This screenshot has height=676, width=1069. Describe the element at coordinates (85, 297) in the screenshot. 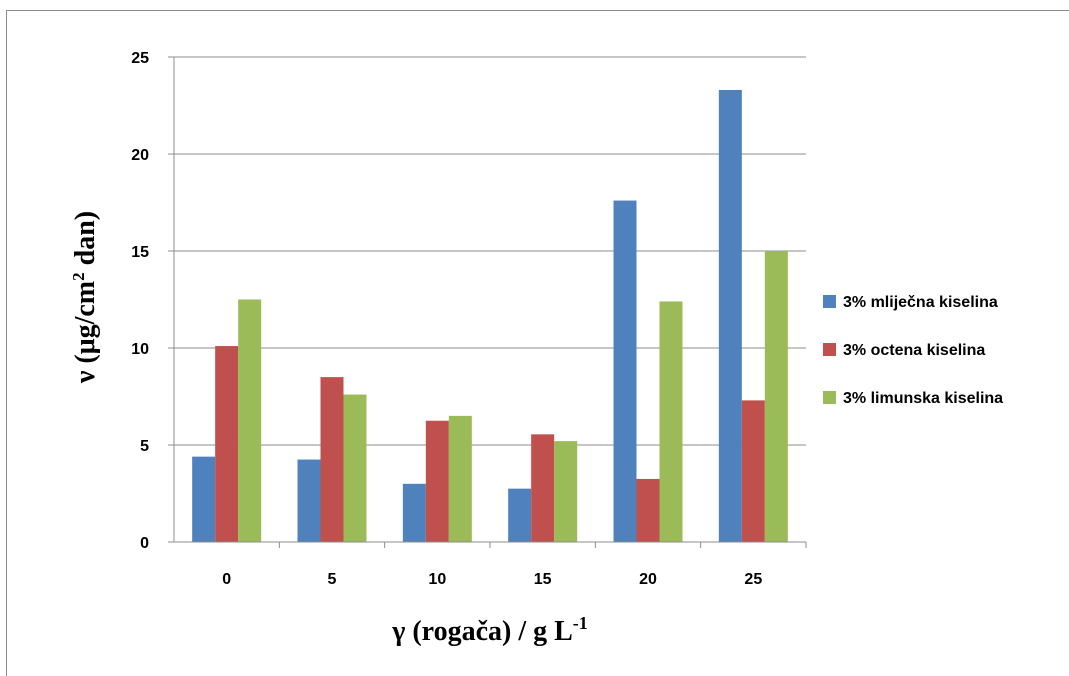

I see `y-axis-title: ν (μg/cm2 dan)` at that location.